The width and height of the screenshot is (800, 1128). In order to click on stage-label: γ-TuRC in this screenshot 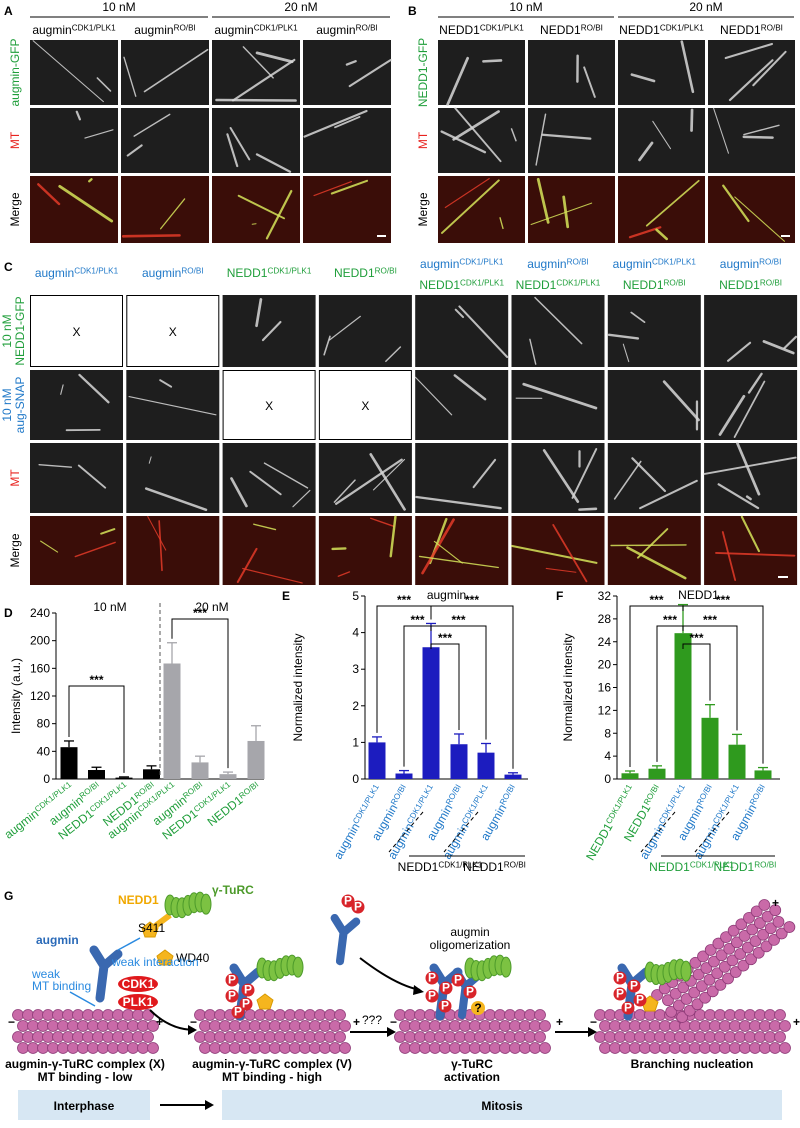, I will do `click(472, 1064)`.